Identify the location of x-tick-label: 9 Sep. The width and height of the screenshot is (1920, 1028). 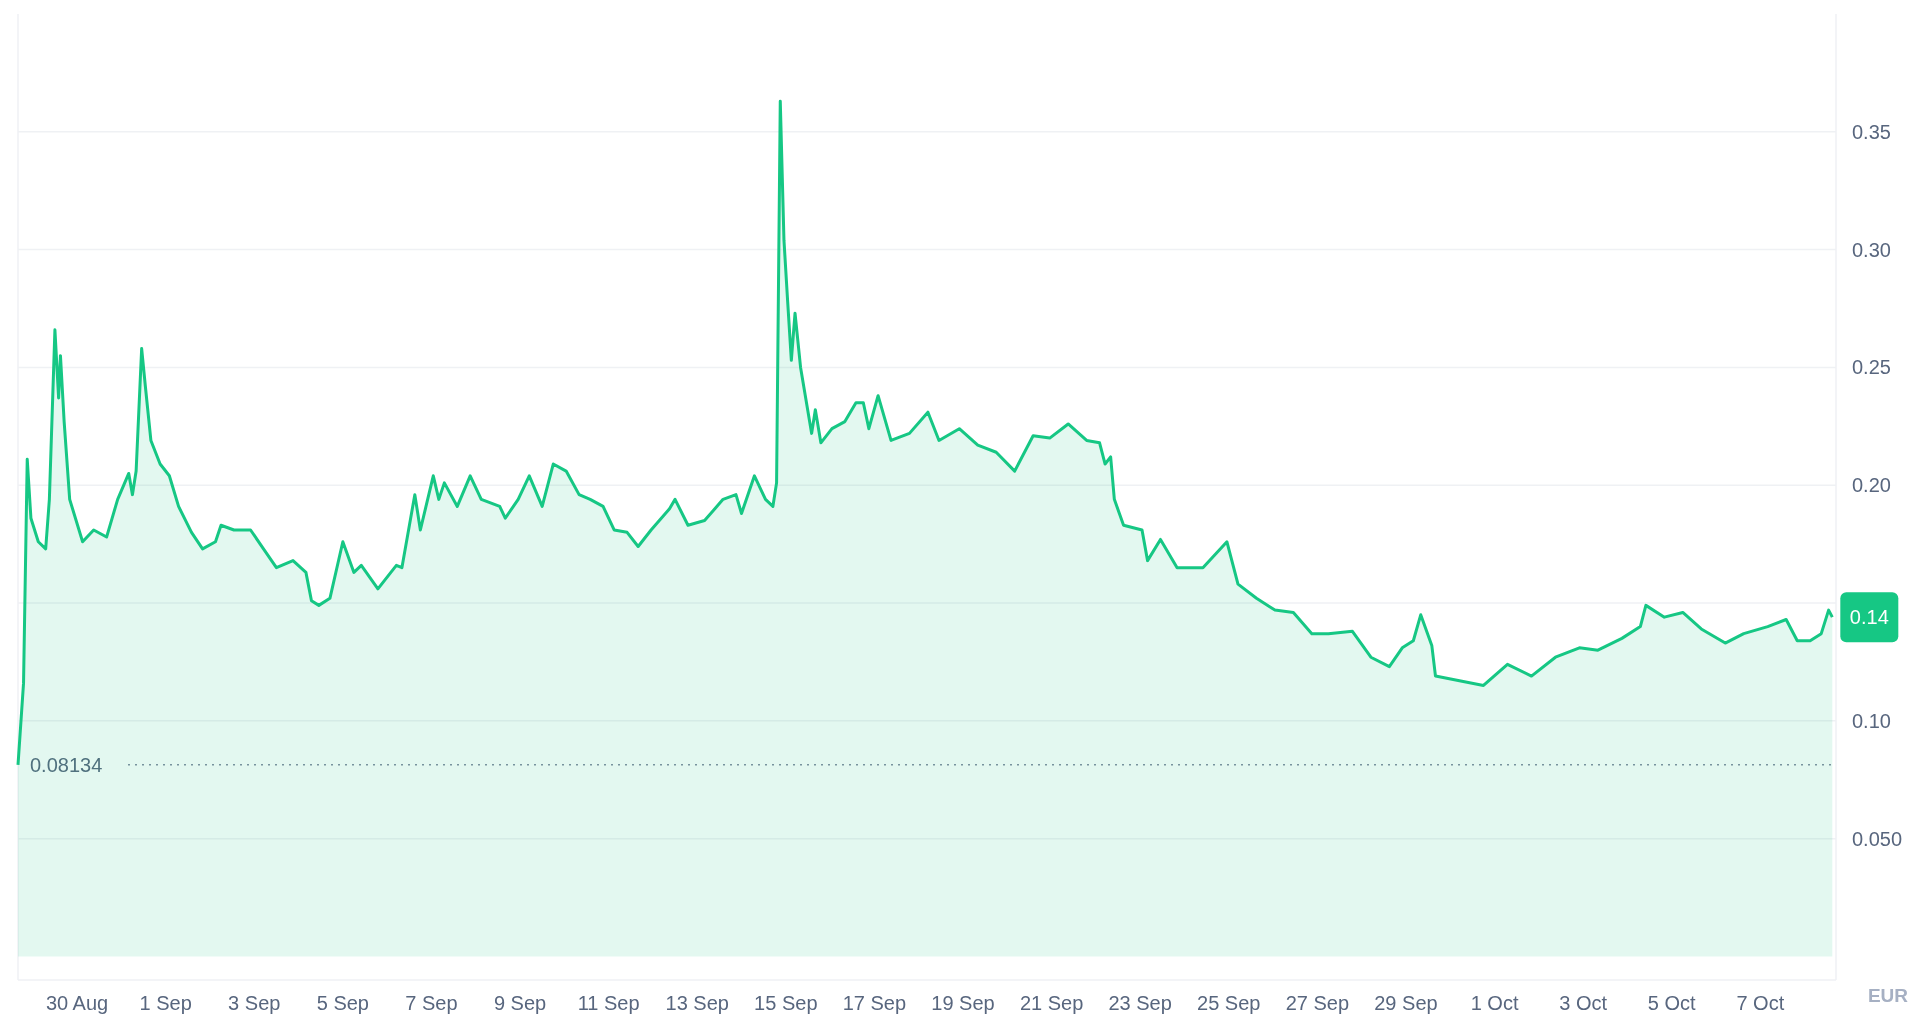
(520, 1003).